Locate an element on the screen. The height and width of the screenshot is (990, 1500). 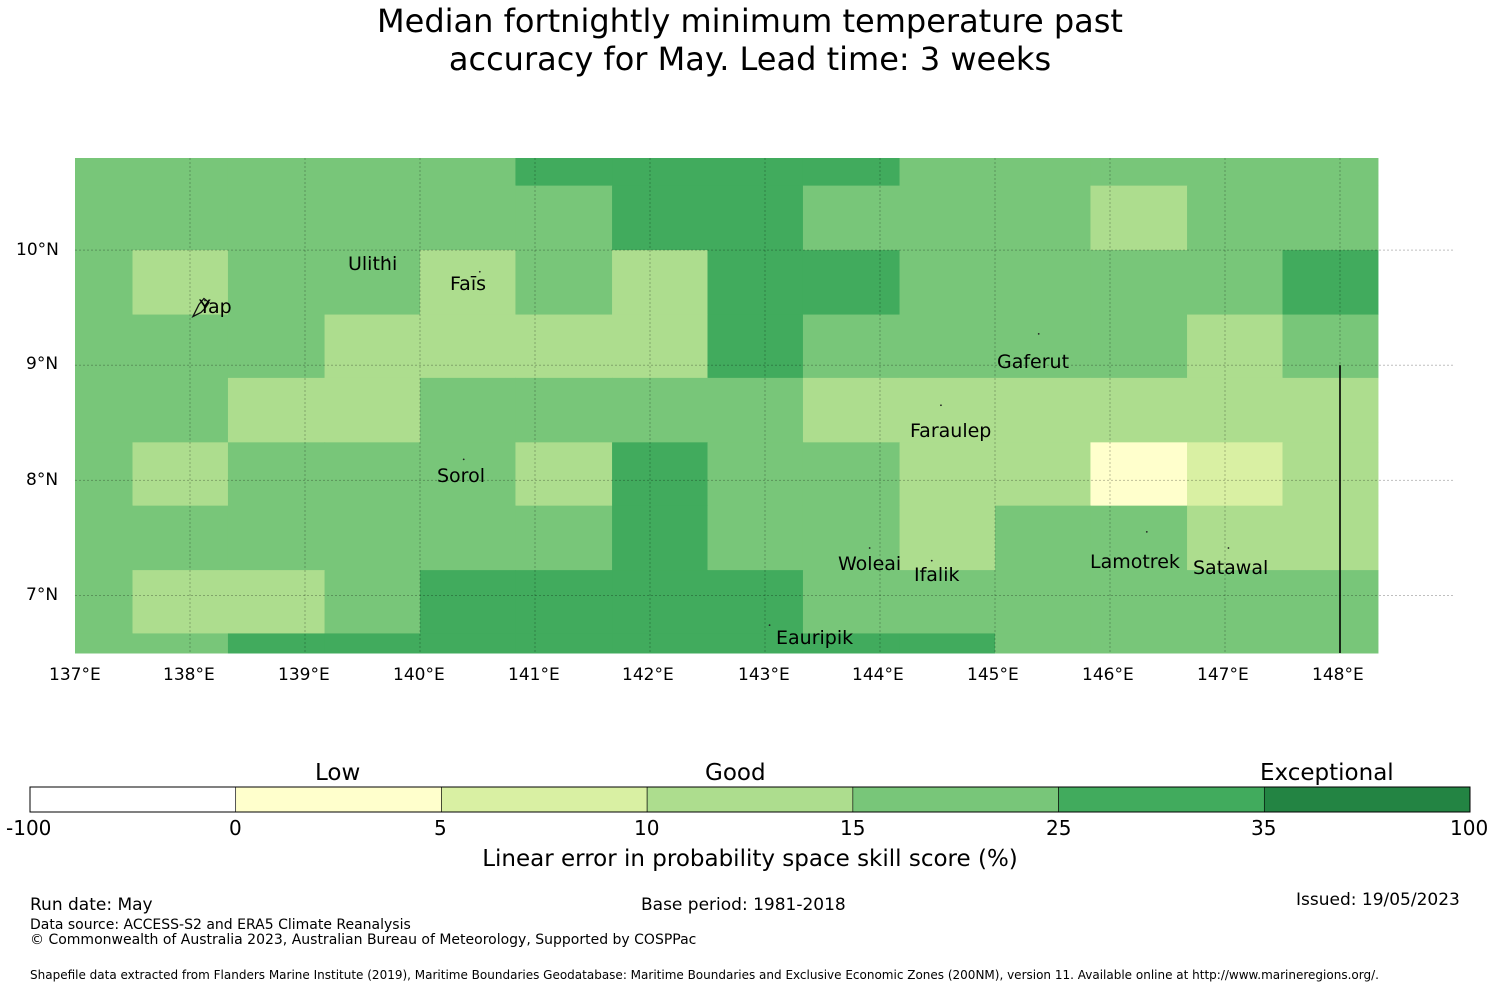
place-label-fais: Faīs is located at coordinates (468, 284).